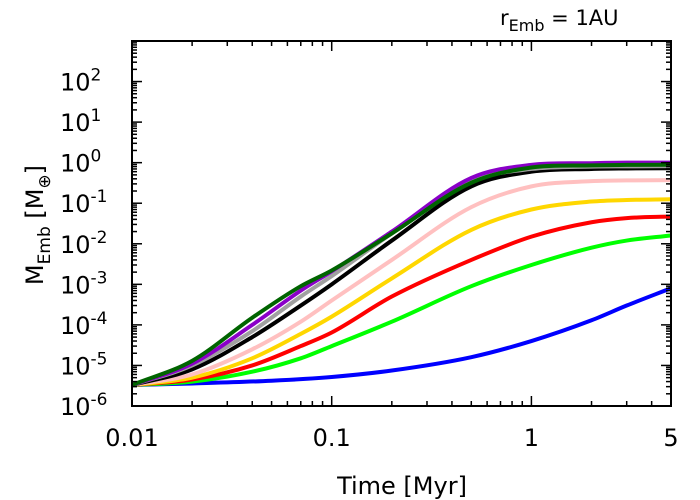 This screenshot has width=700, height=500. Describe the element at coordinates (84, 243) in the screenshot. I see `y-tick-label: 10⁻²` at that location.